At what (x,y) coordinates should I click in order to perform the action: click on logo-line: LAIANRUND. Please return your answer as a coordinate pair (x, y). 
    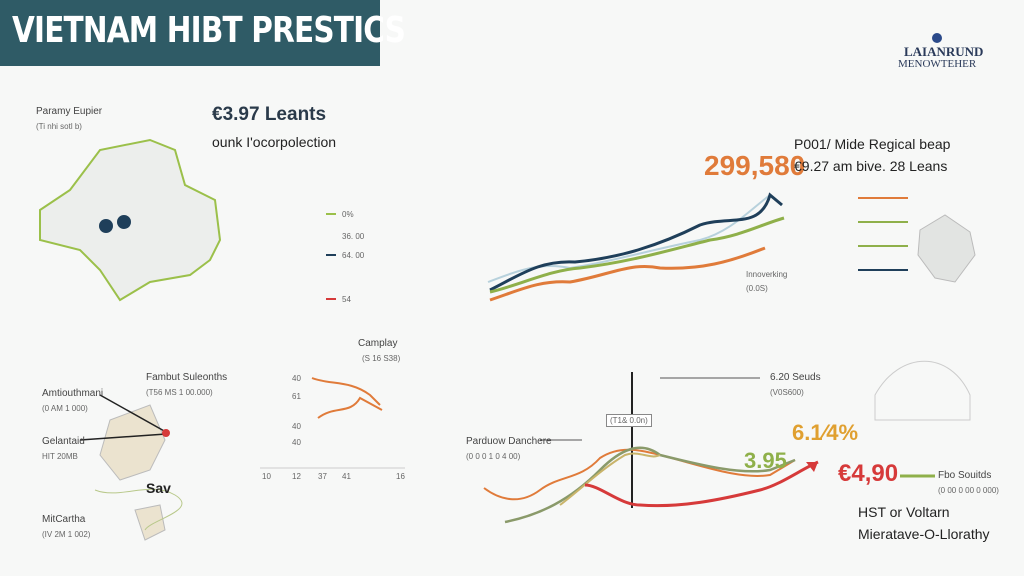
    Looking at the image, I should click on (944, 51).